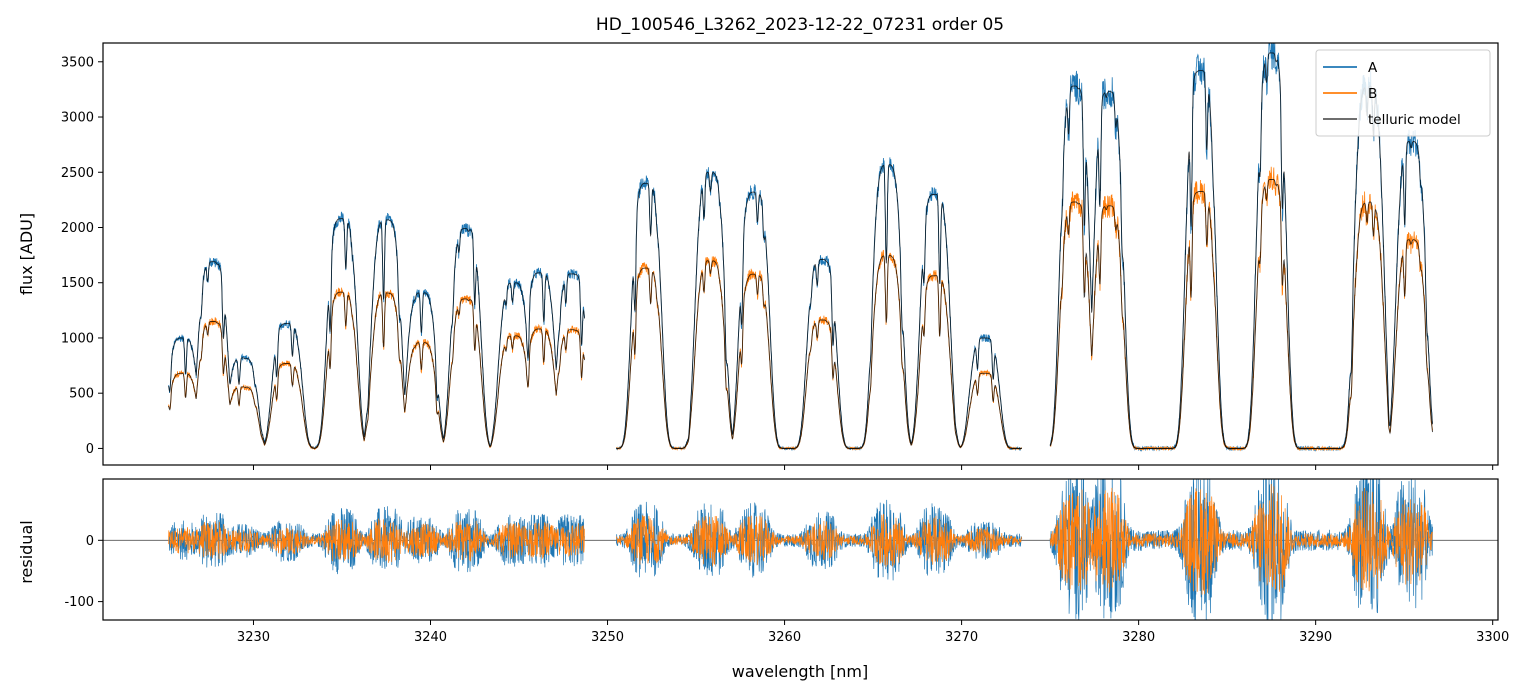  I want to click on legend-label-a: A, so click(1373, 68).